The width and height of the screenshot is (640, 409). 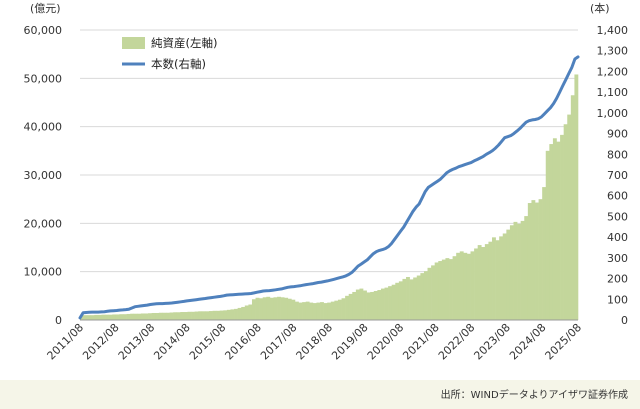 I want to click on right-tick-label: 400, so click(x=617, y=237).